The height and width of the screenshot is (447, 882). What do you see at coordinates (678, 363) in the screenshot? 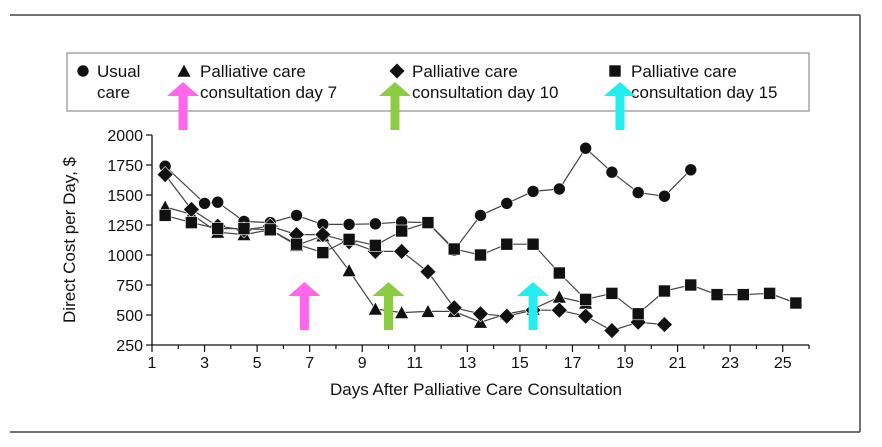
I see `x-tick-label: 21` at bounding box center [678, 363].